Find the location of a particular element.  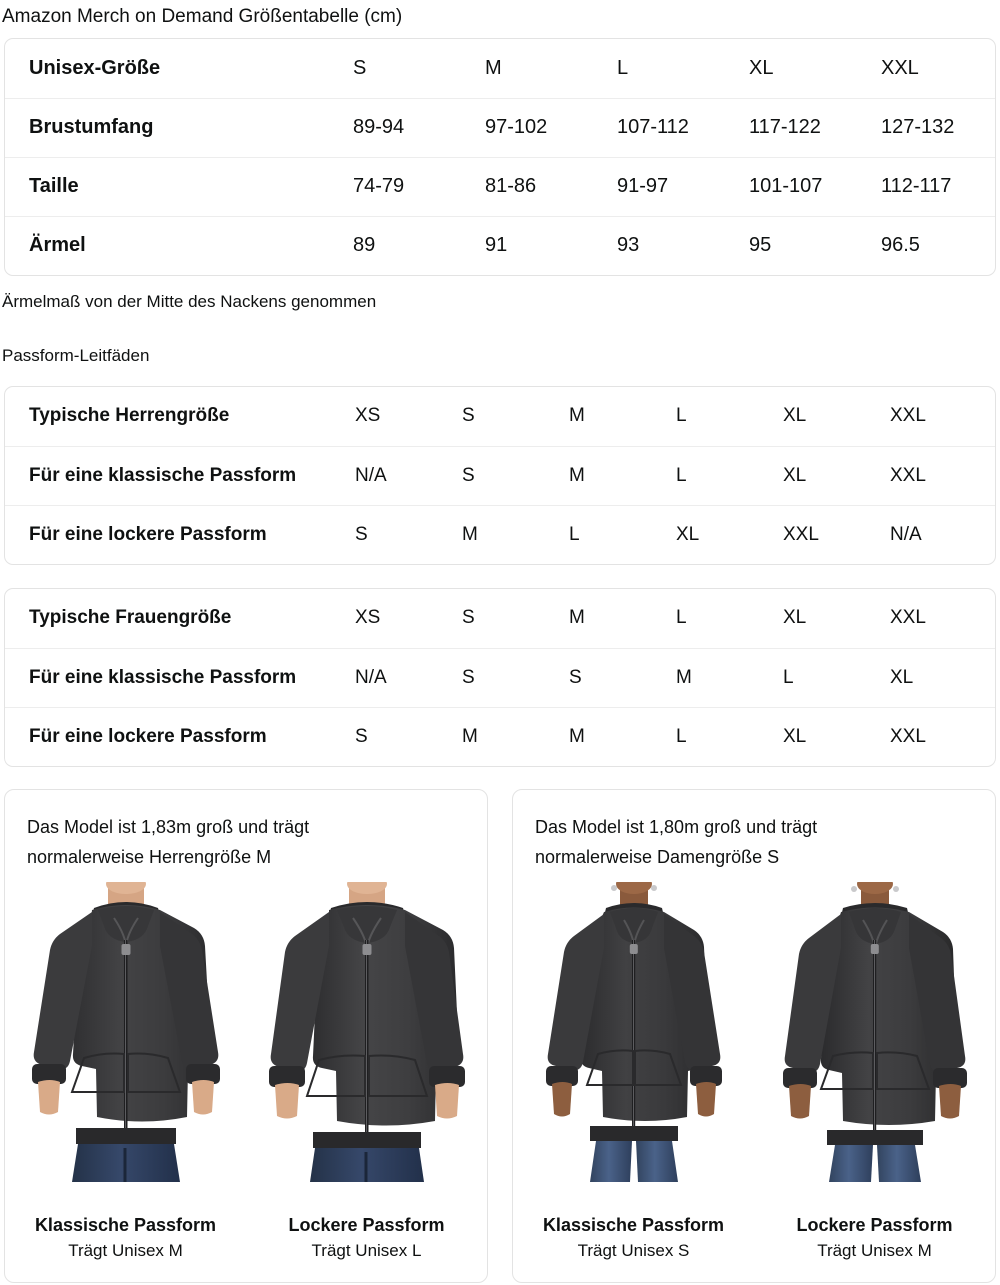

male-model-classic-fit-hoodie-figure is located at coordinates (126, 1032).